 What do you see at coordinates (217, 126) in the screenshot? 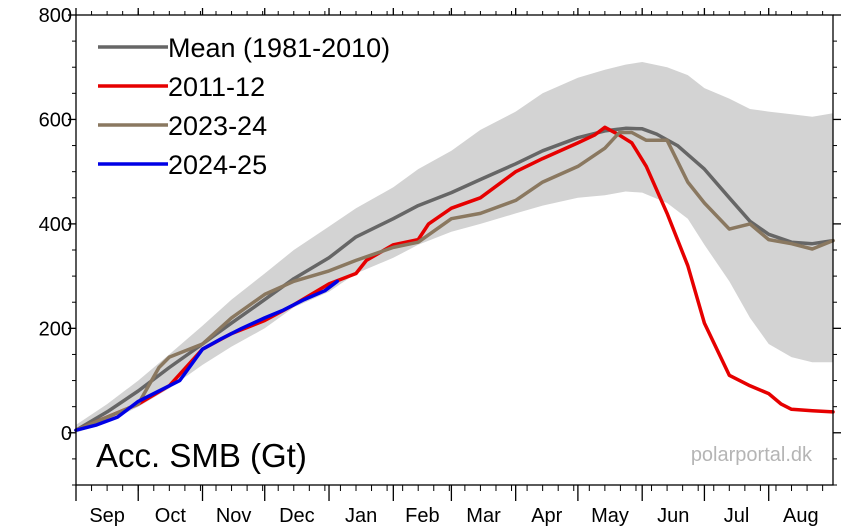
I see `legend-label-2: 2023-24` at bounding box center [217, 126].